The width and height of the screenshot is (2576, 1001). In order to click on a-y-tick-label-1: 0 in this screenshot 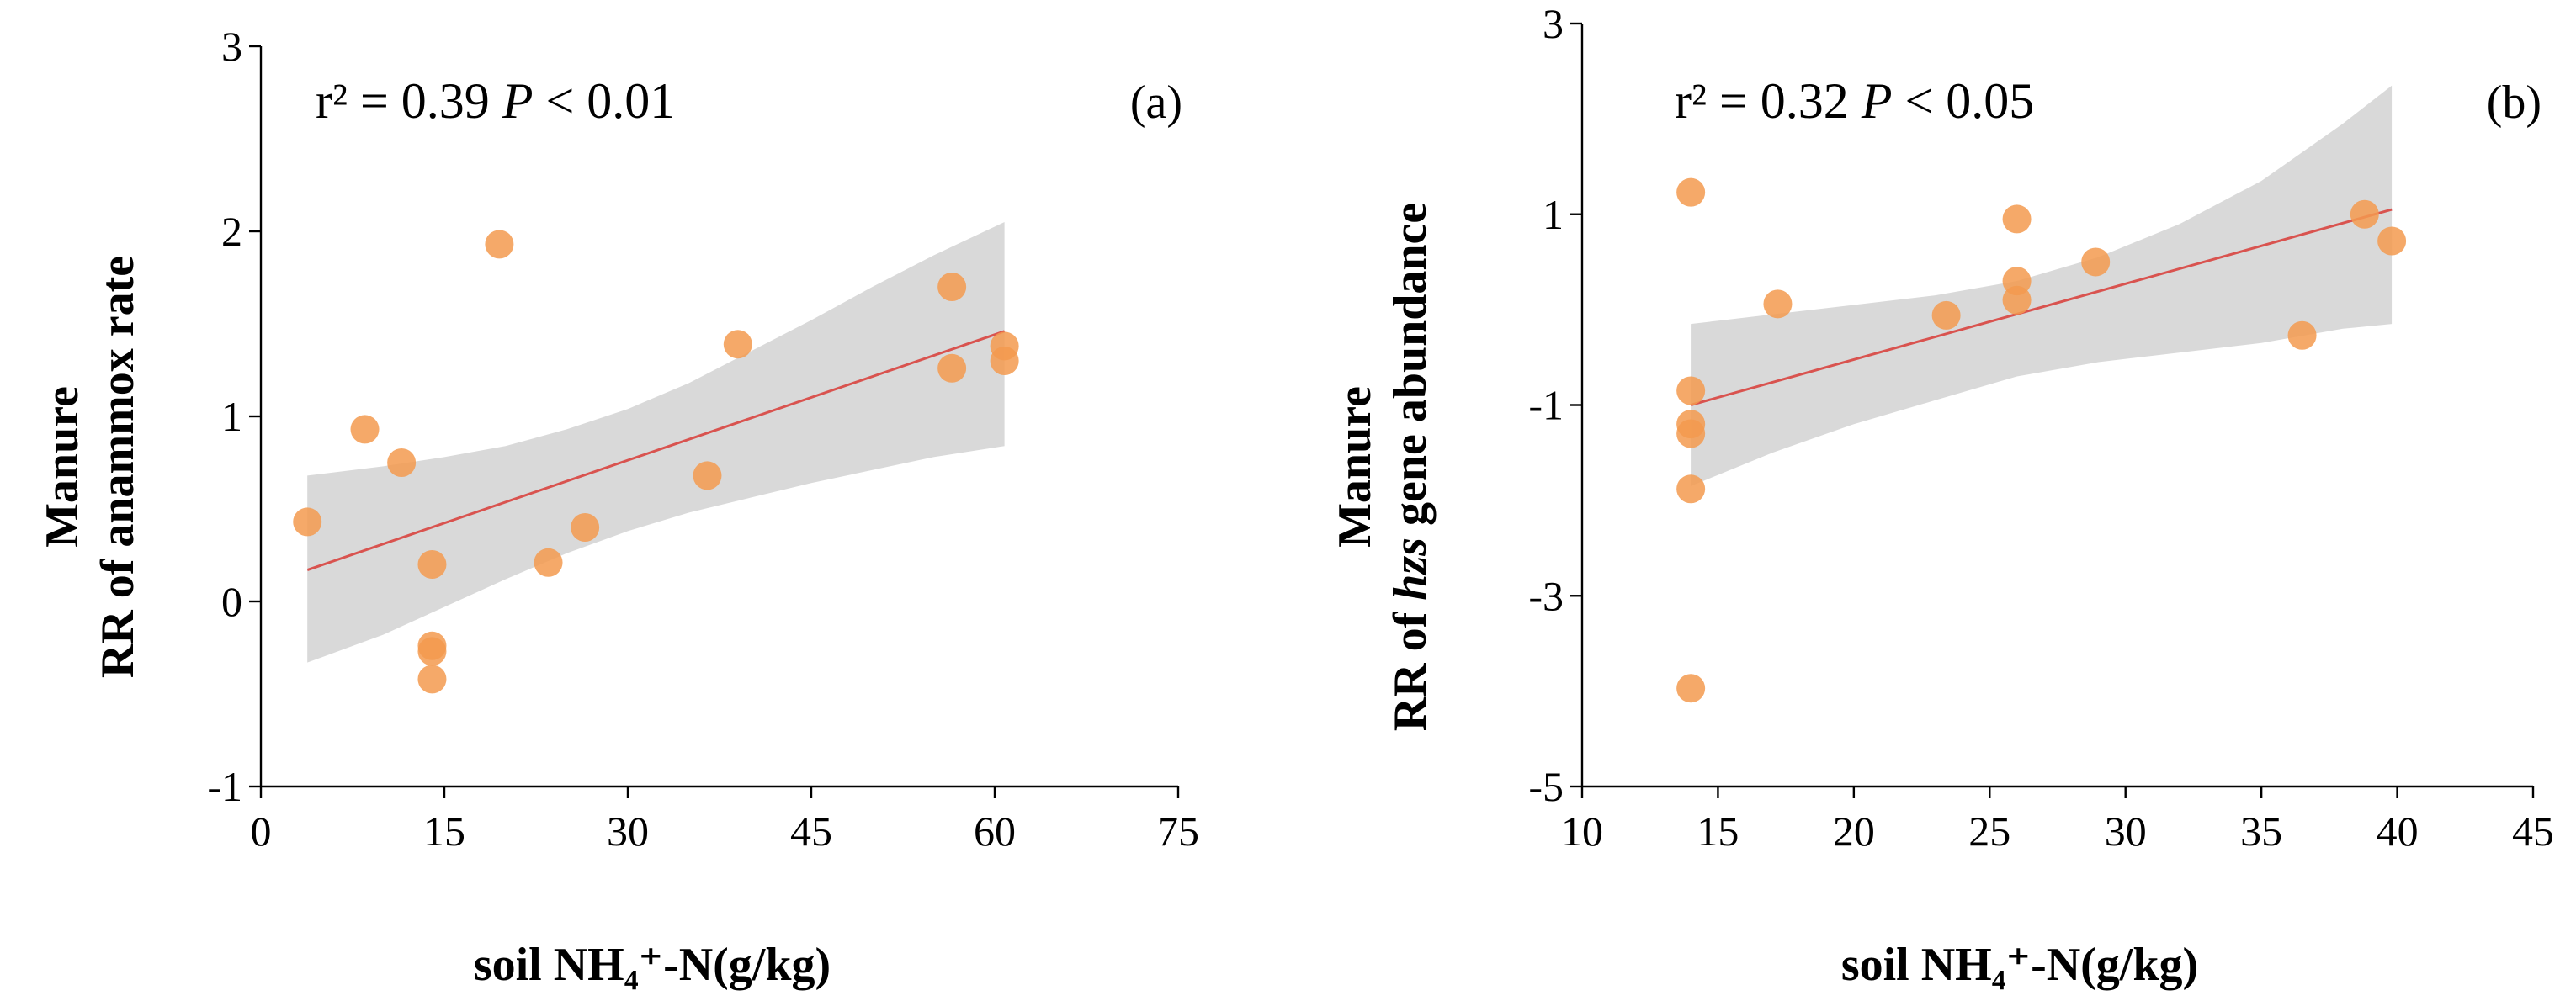, I will do `click(231, 601)`.